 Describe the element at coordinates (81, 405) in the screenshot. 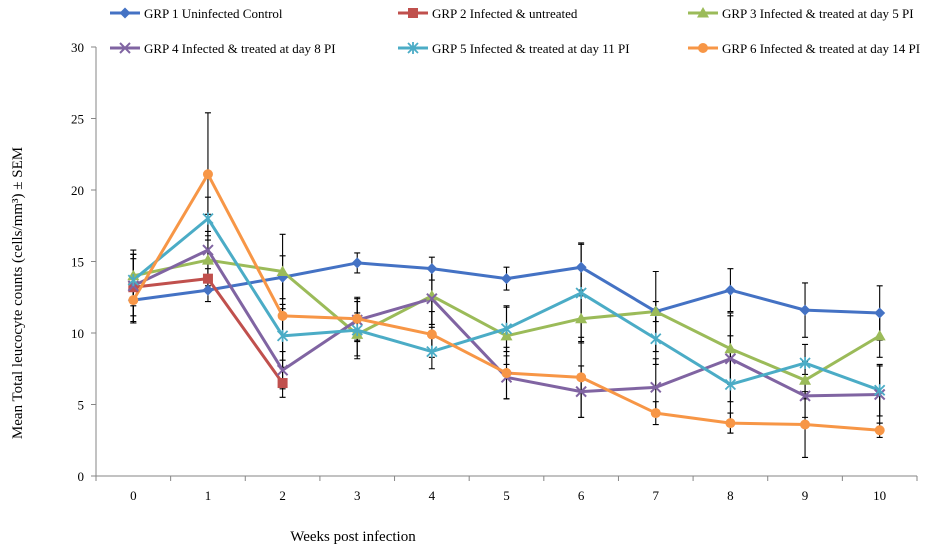

I see `y-tick-label: 5` at that location.